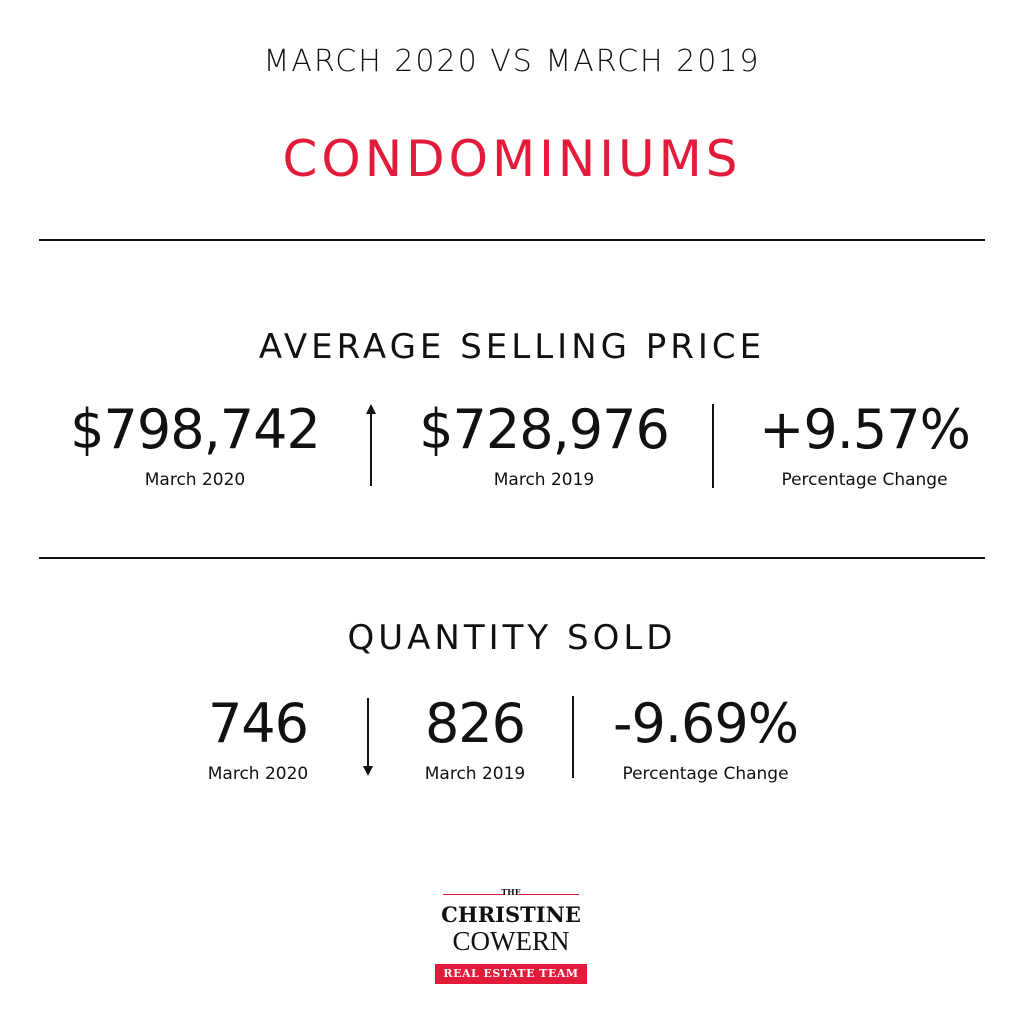  What do you see at coordinates (544, 480) in the screenshot?
I see `asp-previous-label: March 2019` at bounding box center [544, 480].